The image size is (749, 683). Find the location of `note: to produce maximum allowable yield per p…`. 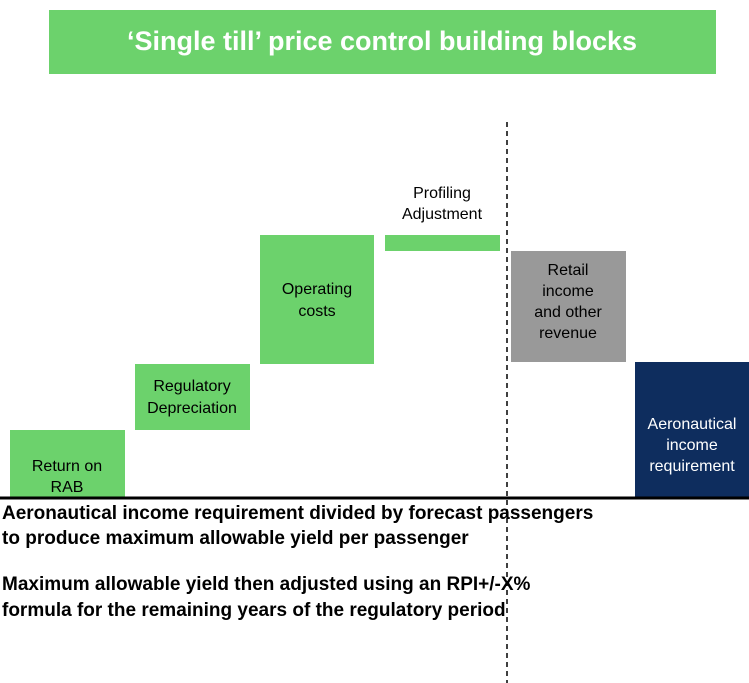

note: to produce maximum allowable yield per p… is located at coordinates (235, 538).